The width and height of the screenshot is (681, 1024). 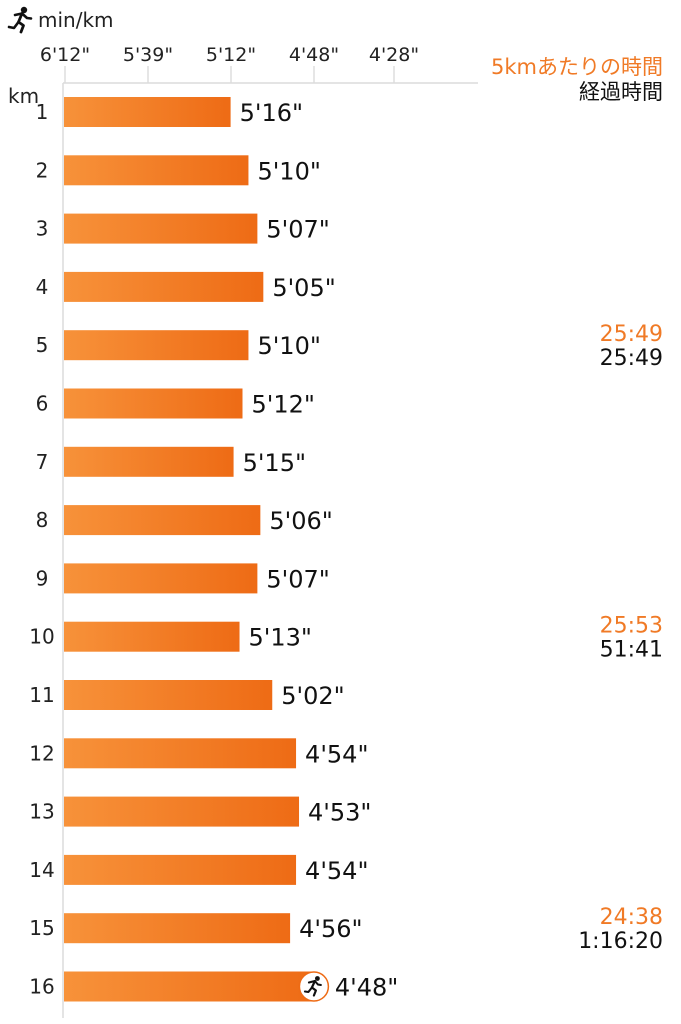 I want to click on category-label: 1, so click(x=42, y=112).